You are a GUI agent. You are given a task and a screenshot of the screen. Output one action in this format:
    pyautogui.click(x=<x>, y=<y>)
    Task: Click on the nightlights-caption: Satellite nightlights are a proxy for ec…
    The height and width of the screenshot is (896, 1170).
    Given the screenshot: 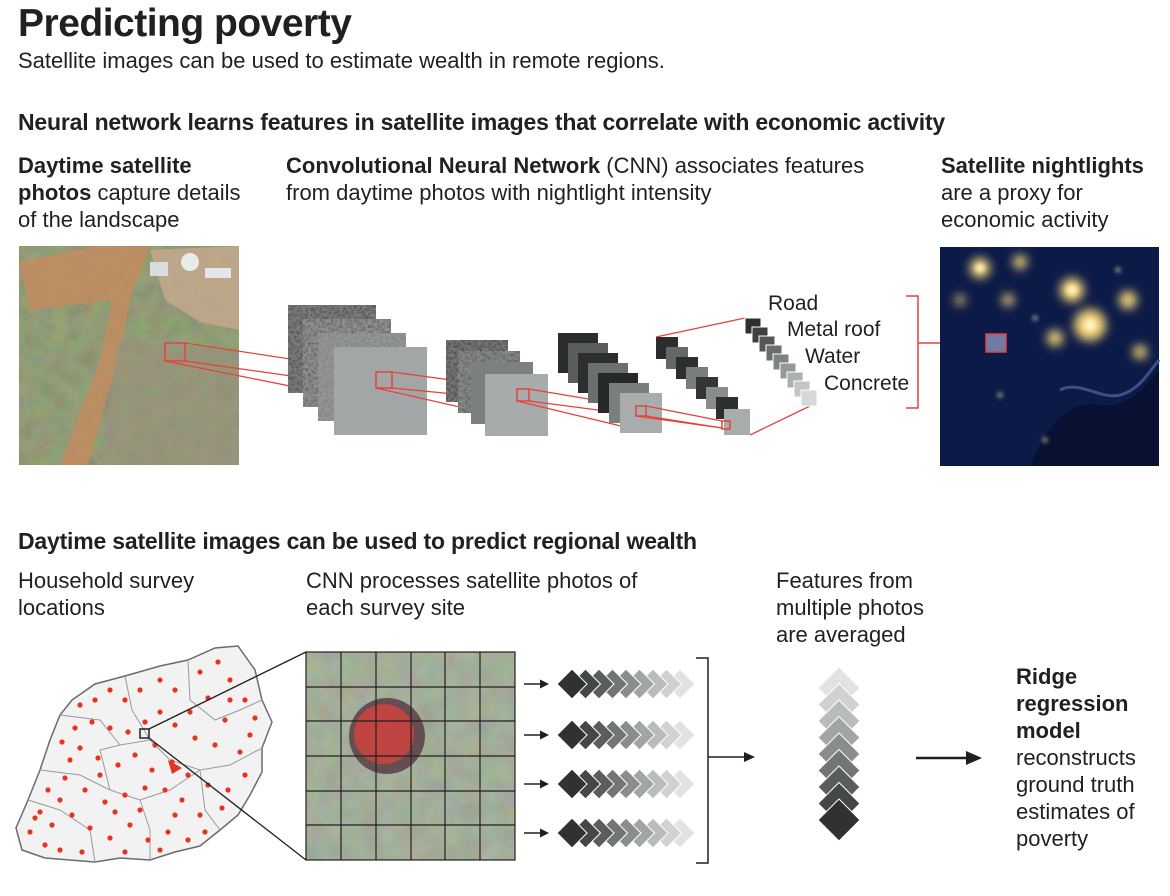 What is the action you would take?
    pyautogui.click(x=1048, y=192)
    